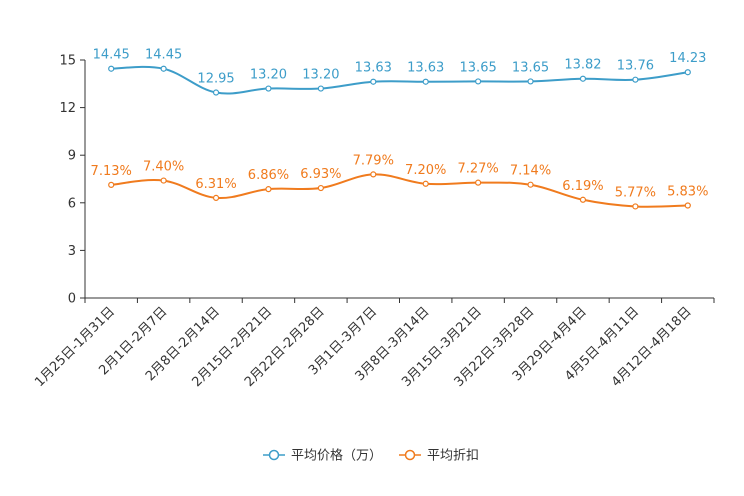  What do you see at coordinates (453, 456) in the screenshot?
I see `legend-label: 平均折扣` at bounding box center [453, 456].